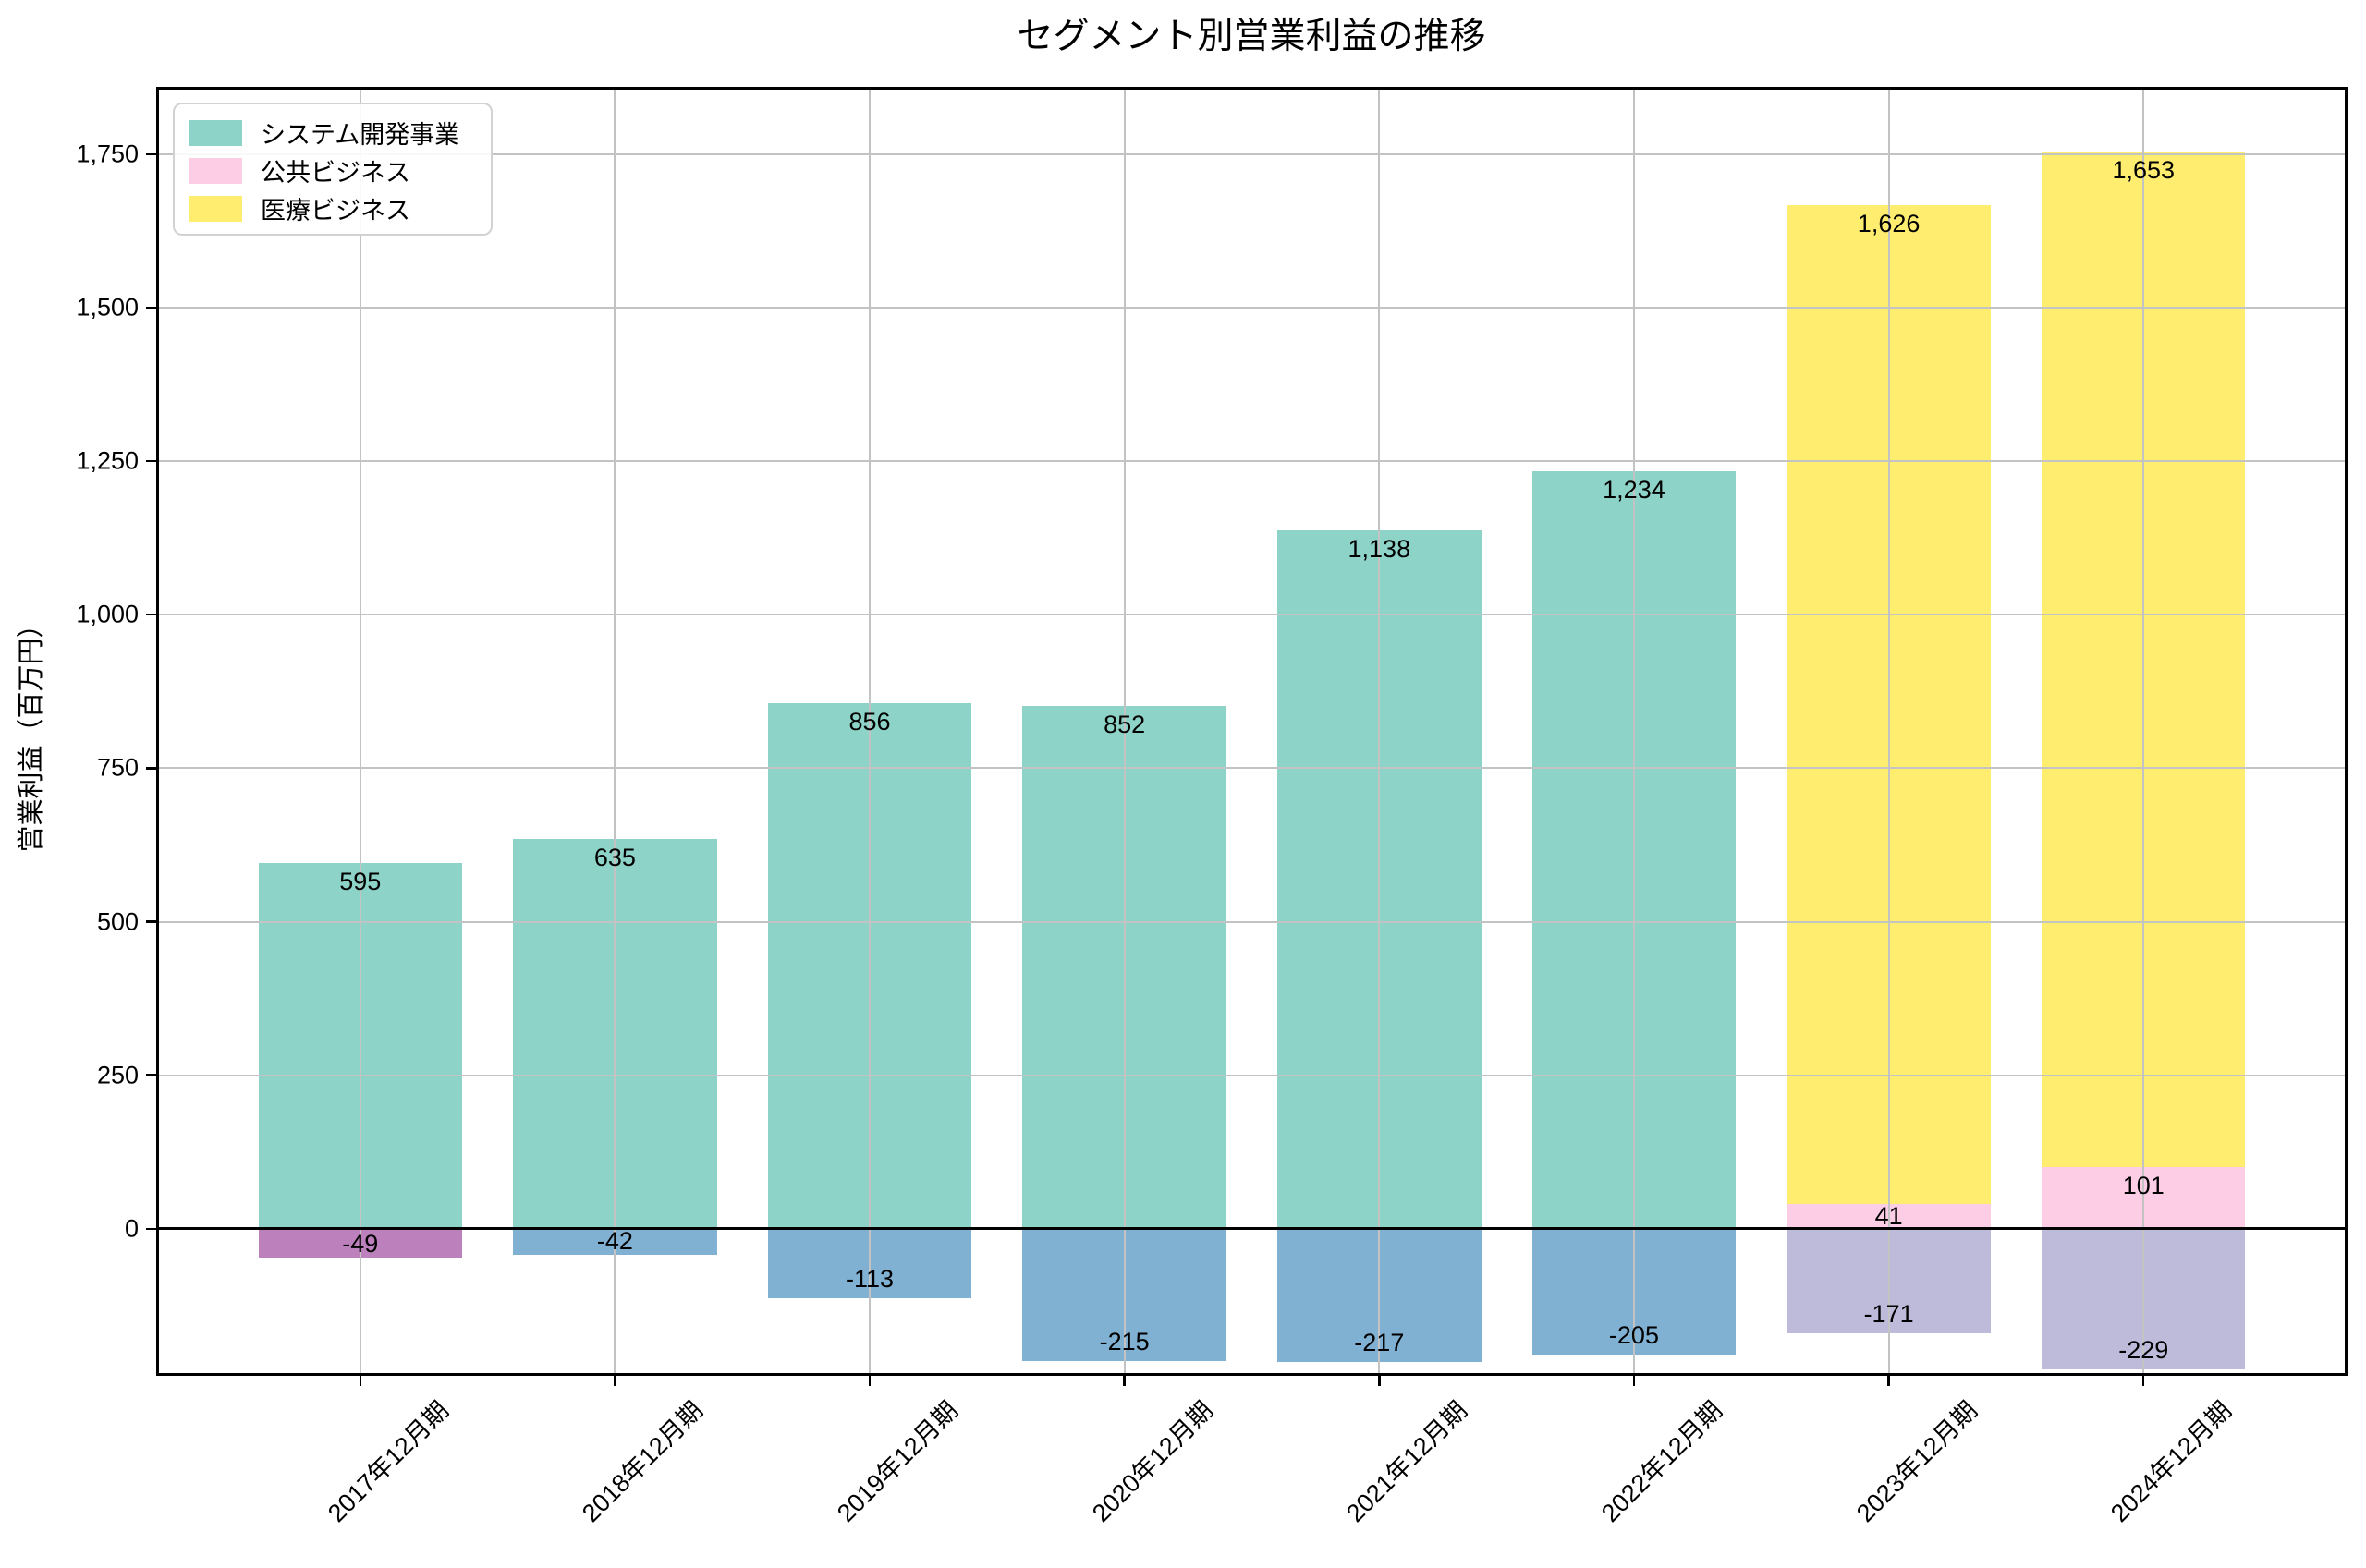 The width and height of the screenshot is (2366, 1568). What do you see at coordinates (1125, 724) in the screenshot?
I see `value-label: 852` at bounding box center [1125, 724].